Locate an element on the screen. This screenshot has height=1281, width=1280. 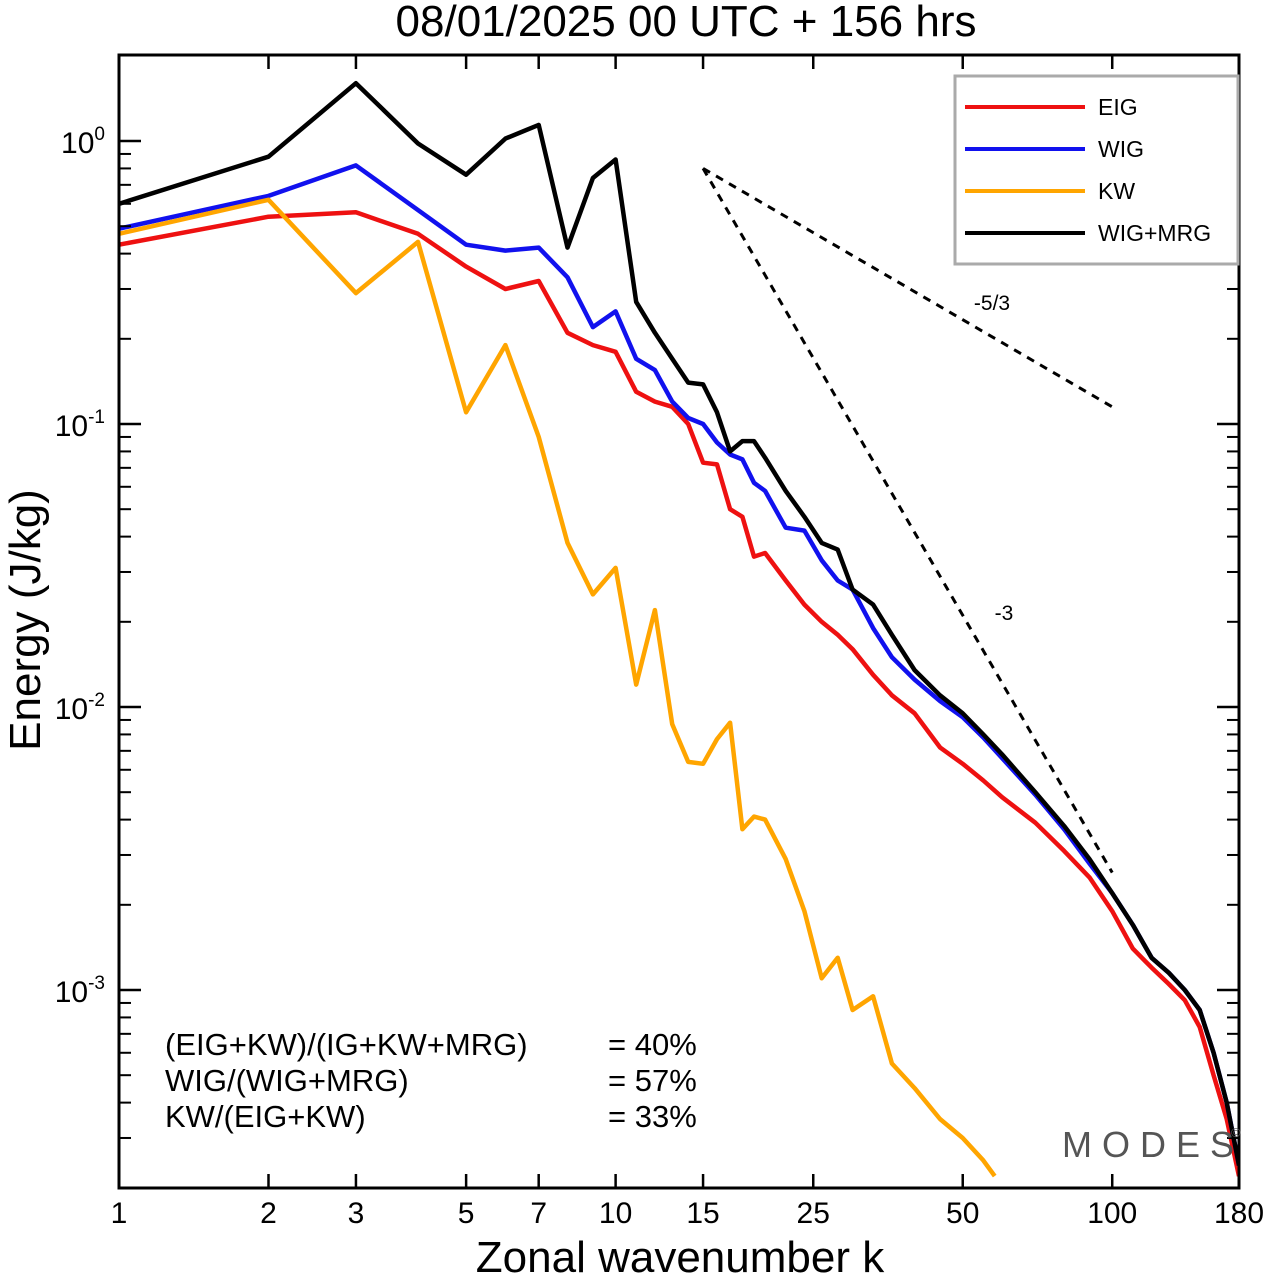
y-tick-label: 10⁻² is located at coordinates (80, 708).